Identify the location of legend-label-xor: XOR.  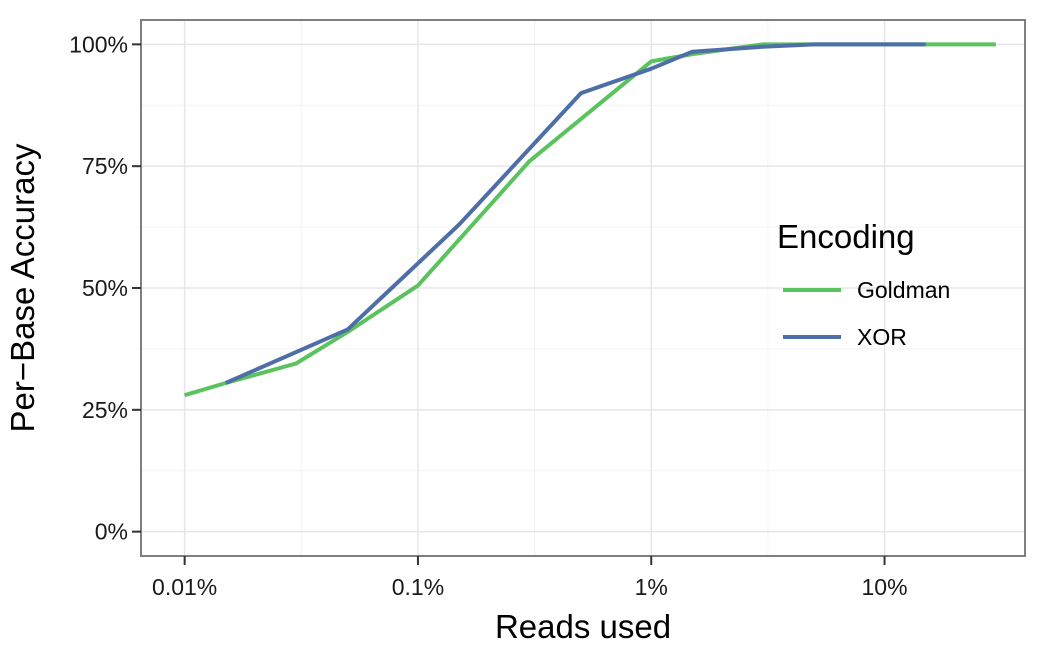
(882, 337).